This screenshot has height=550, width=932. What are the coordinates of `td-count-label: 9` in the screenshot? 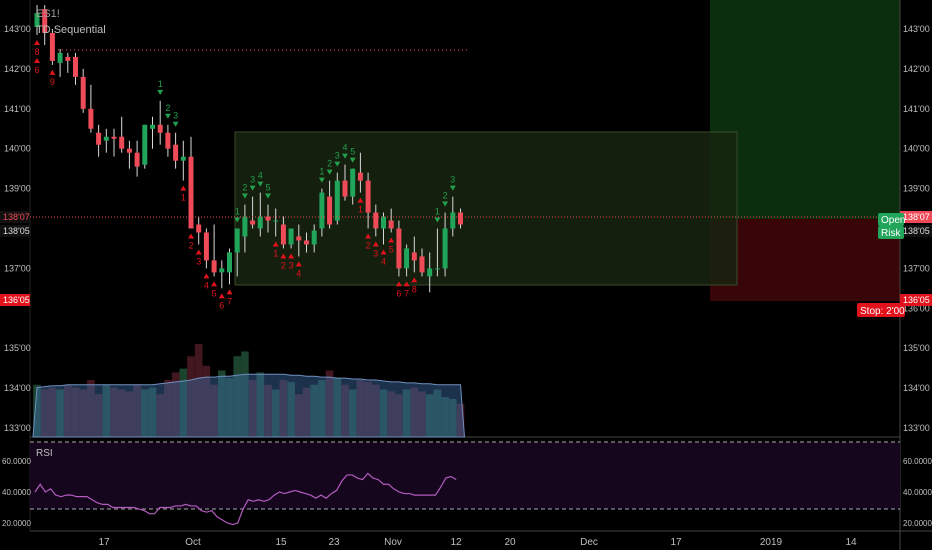 It's located at (52, 82).